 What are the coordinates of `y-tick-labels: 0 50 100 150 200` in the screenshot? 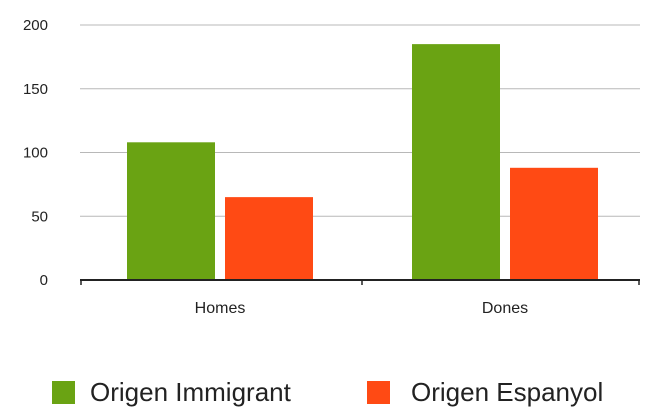 It's located at (35, 153).